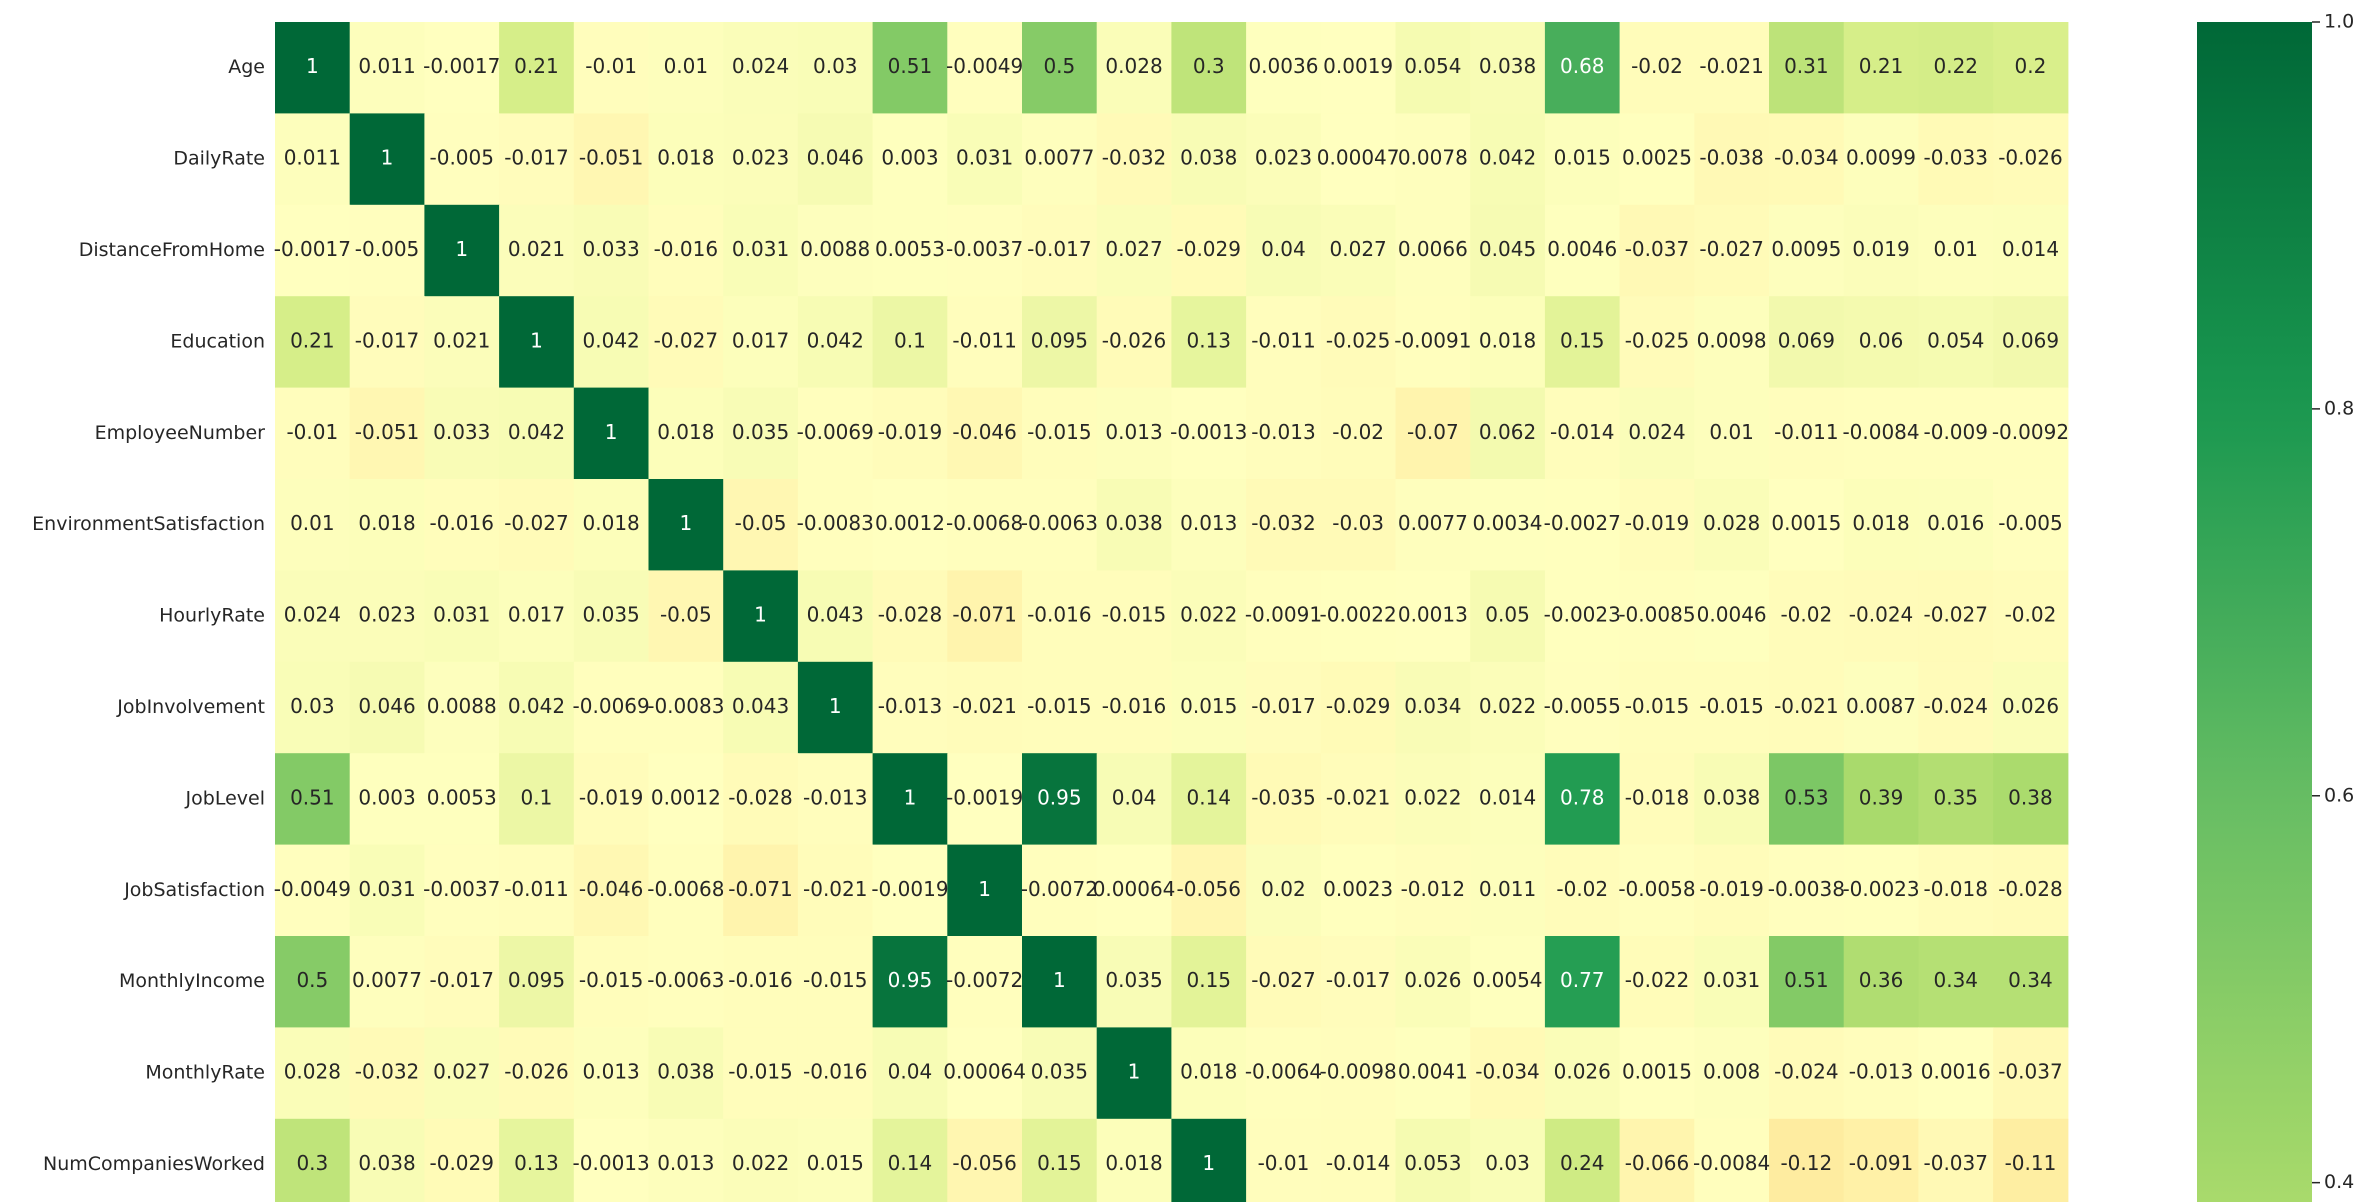 The width and height of the screenshot is (2364, 1202). I want to click on cell-value-label: 0.038, so click(386, 1163).